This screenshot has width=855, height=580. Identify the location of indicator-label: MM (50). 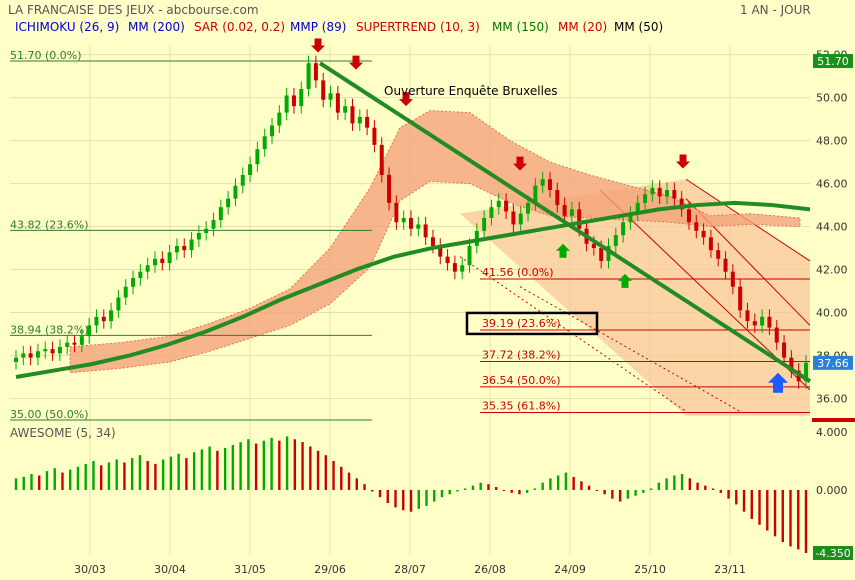
(638, 27).